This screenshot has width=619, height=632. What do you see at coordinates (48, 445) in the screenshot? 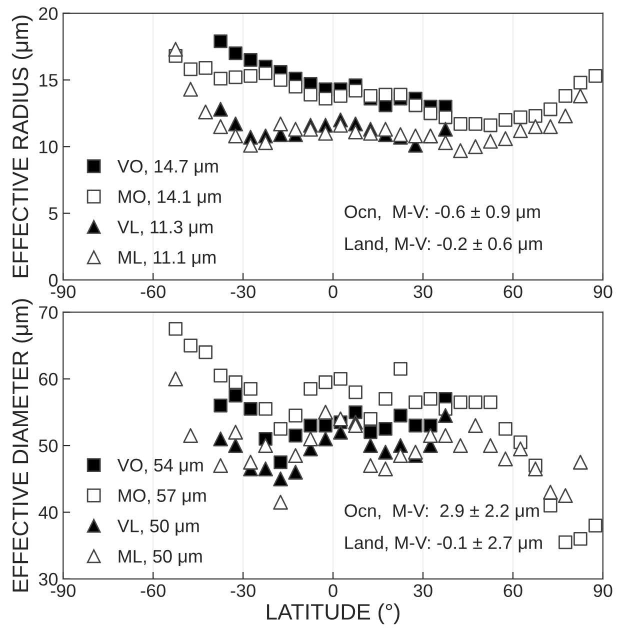
I see `y-tick-label: 50` at bounding box center [48, 445].